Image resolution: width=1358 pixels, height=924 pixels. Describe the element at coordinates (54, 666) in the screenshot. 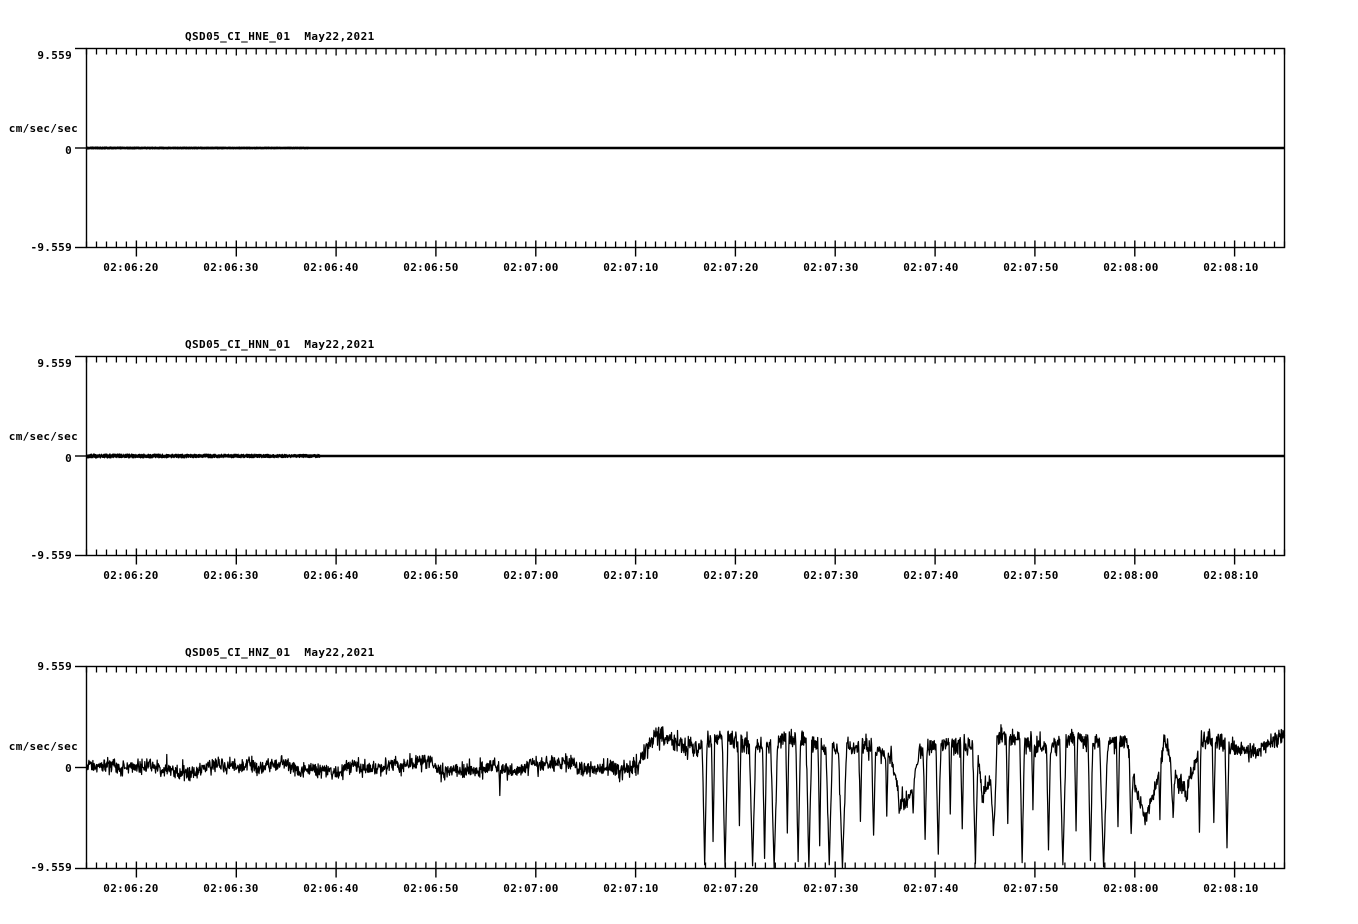

I see `y-tick-top-hnz: 9.559` at that location.